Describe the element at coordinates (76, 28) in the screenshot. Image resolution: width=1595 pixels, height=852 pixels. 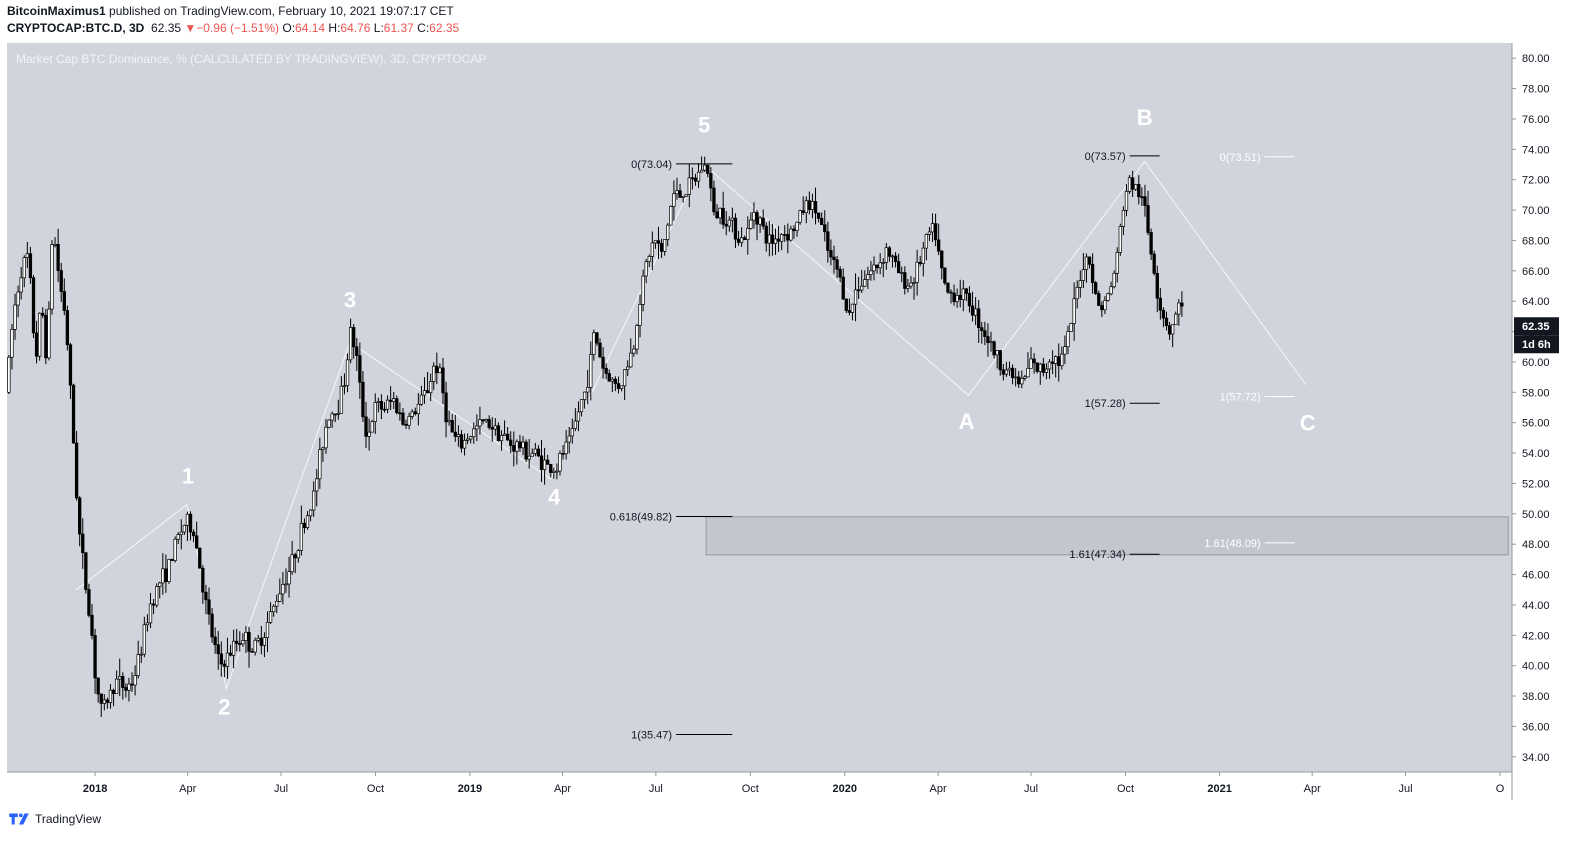
I see `symbol-label: CRYPTOCAP:BTC.D, 3D` at that location.